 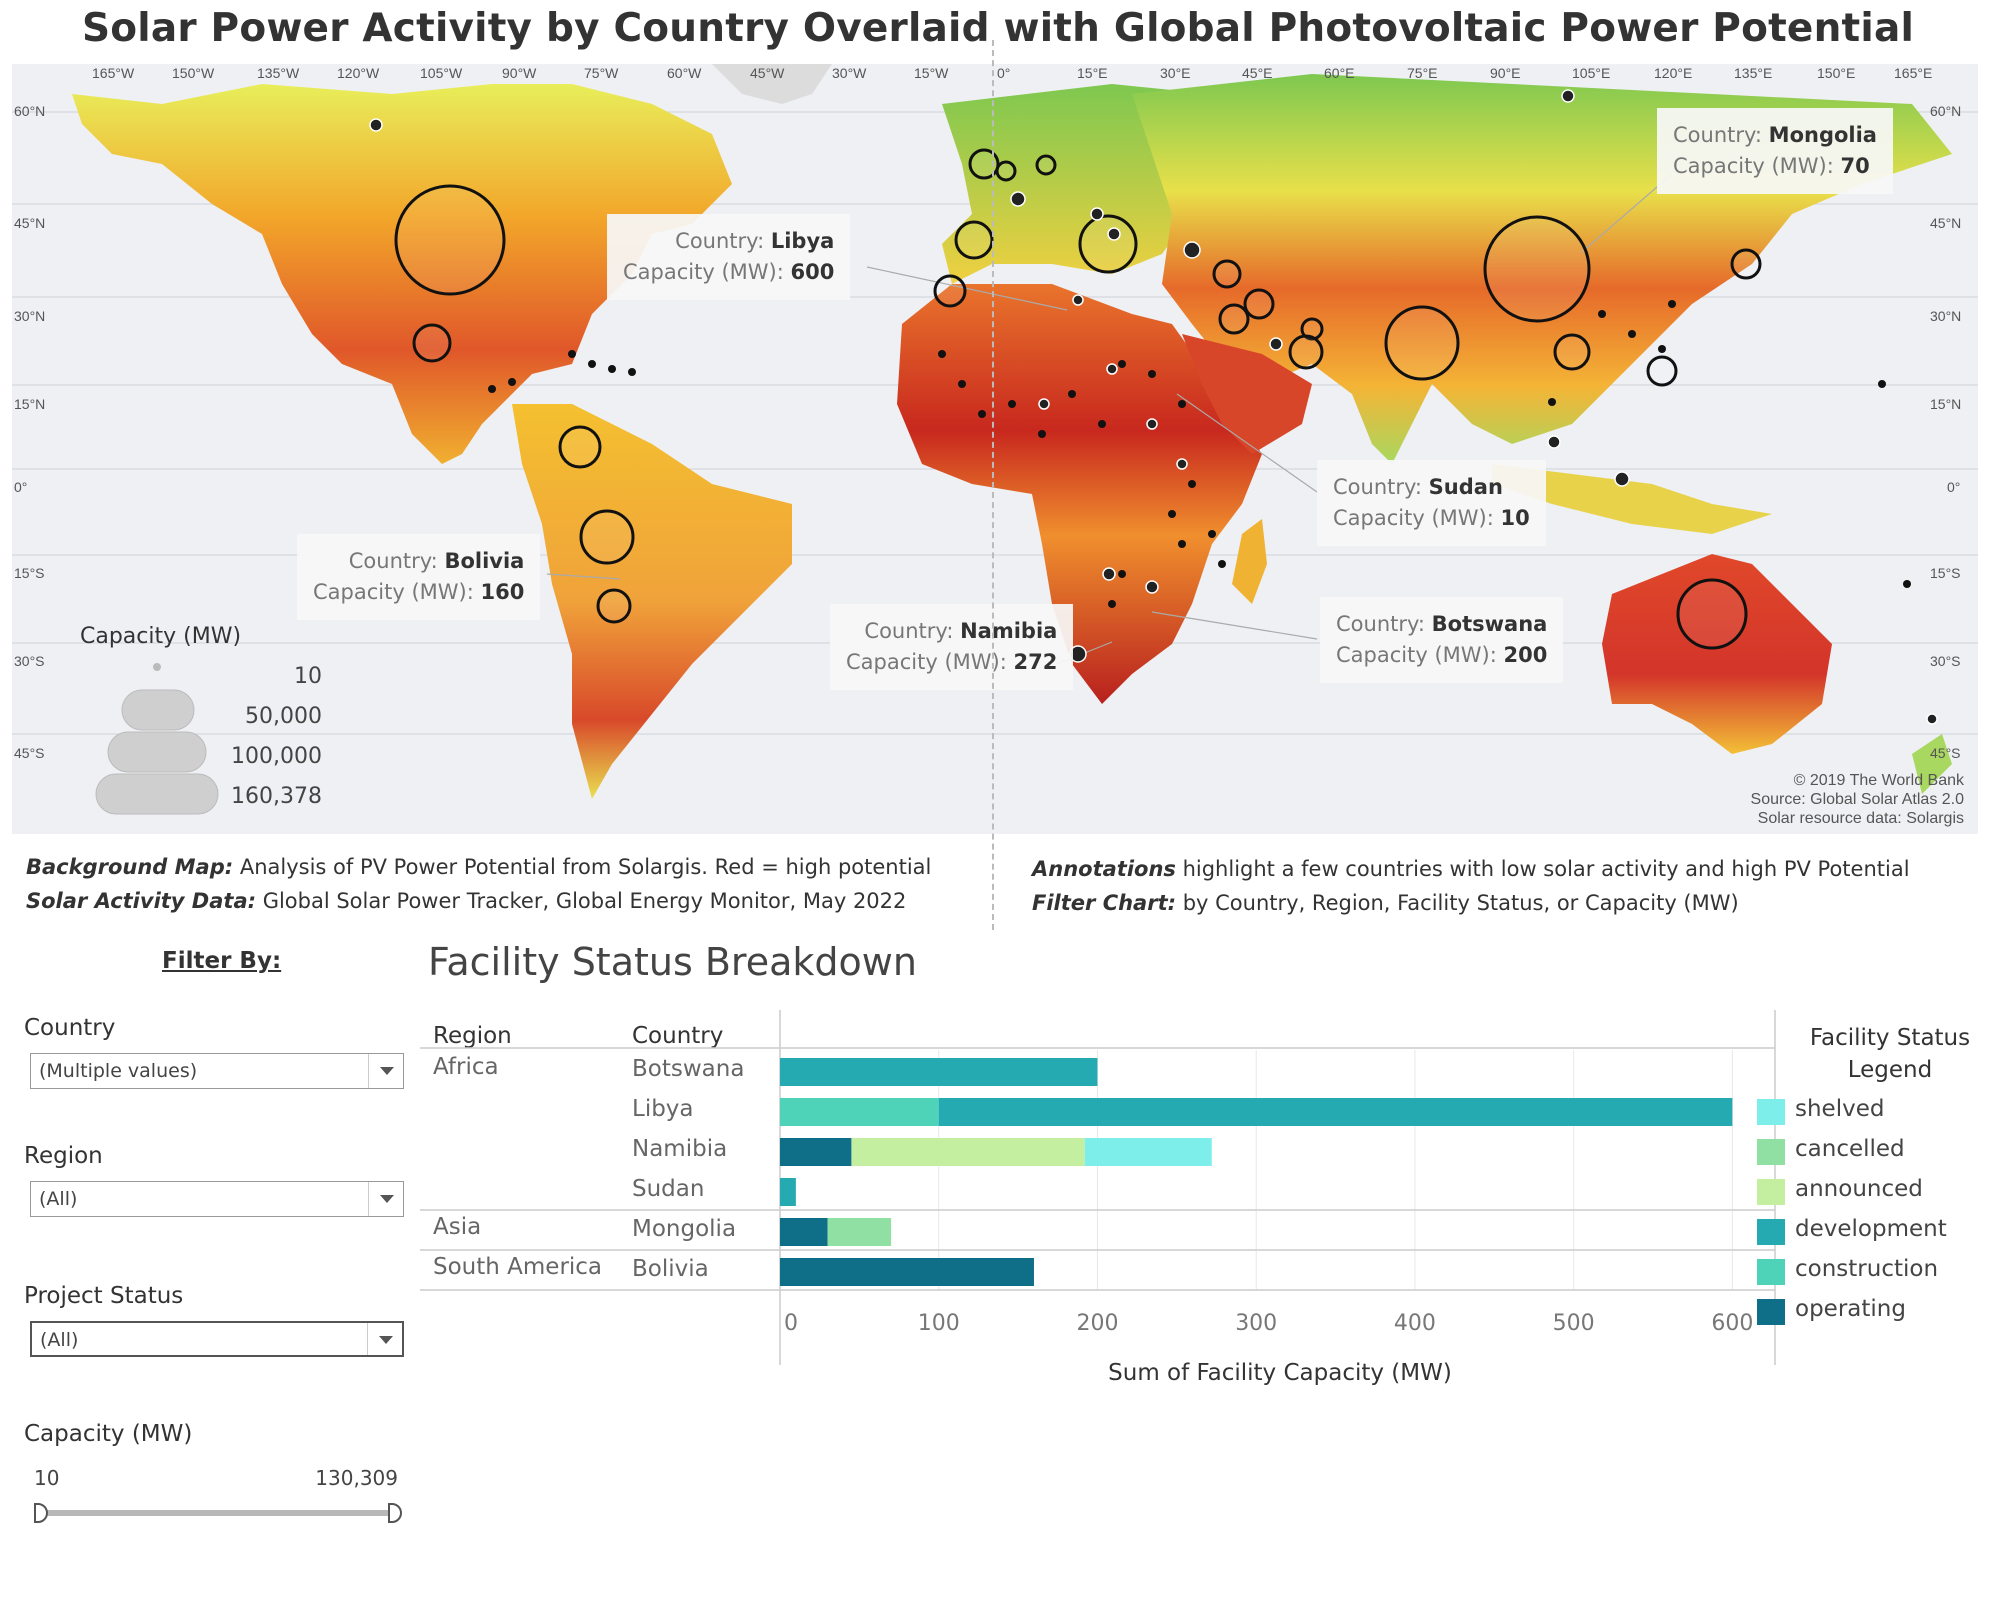 I want to click on australia-landmass, so click(x=1717, y=654).